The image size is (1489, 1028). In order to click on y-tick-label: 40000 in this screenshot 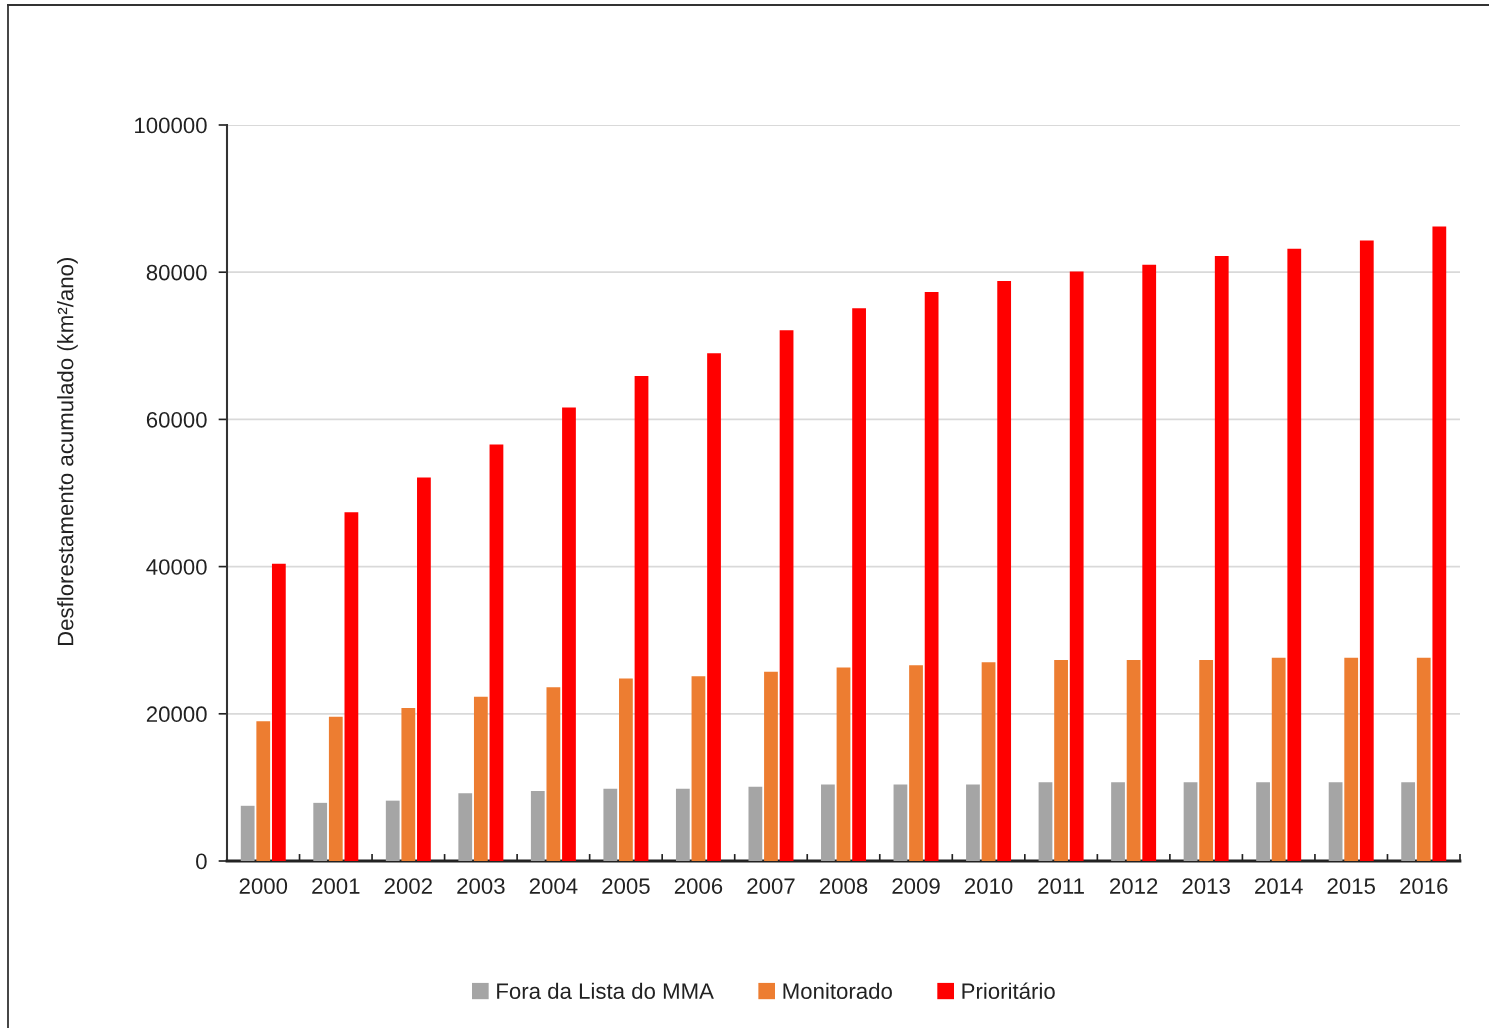, I will do `click(176, 567)`.